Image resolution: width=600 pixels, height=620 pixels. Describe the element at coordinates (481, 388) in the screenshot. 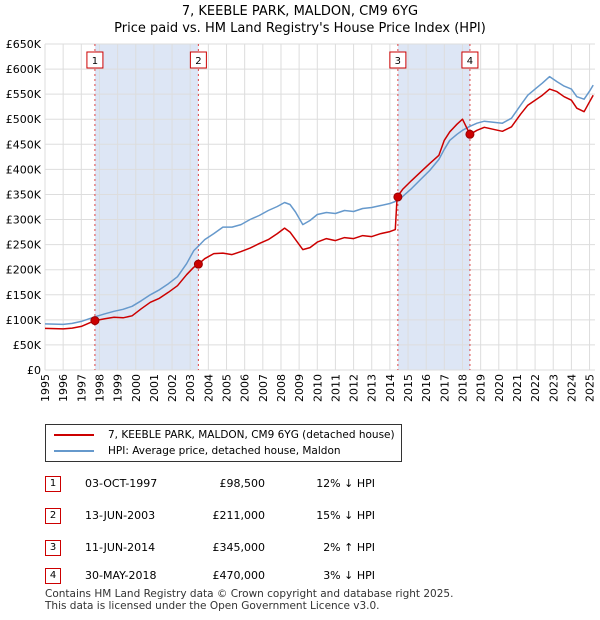

I see `x-tick-label: 2019` at that location.